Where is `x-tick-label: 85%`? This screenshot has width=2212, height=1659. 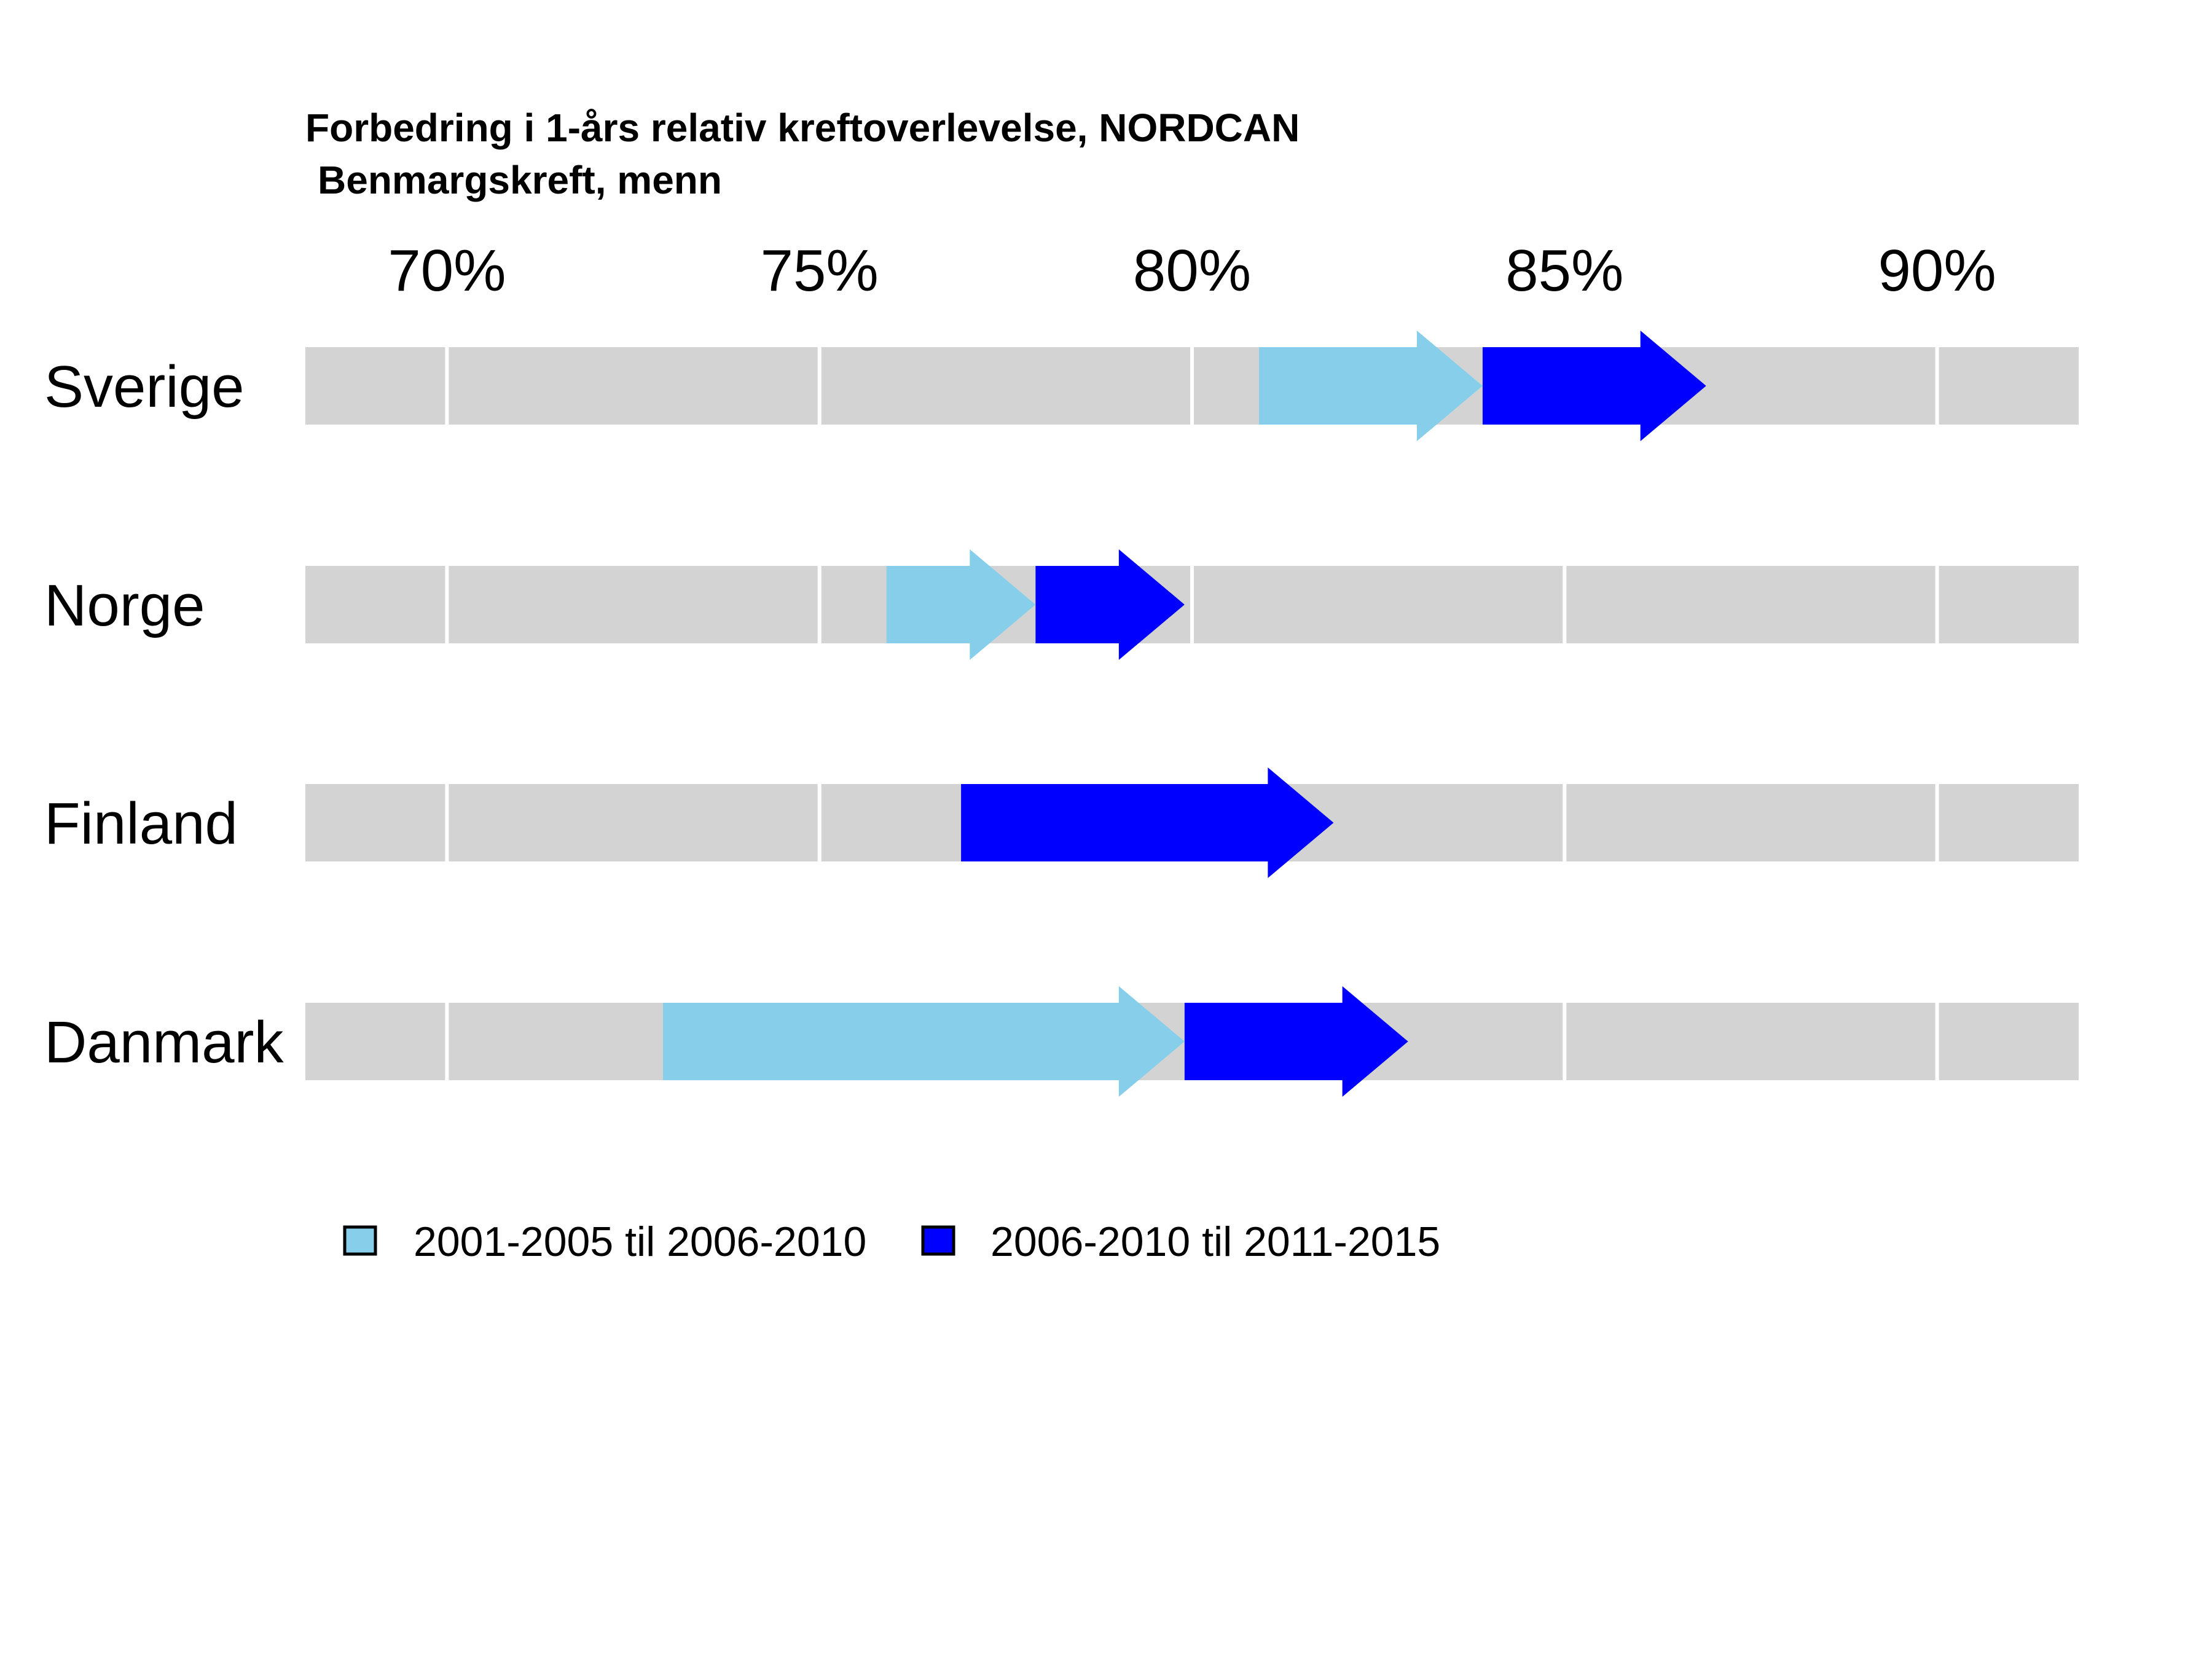
x-tick-label: 85% is located at coordinates (1564, 271).